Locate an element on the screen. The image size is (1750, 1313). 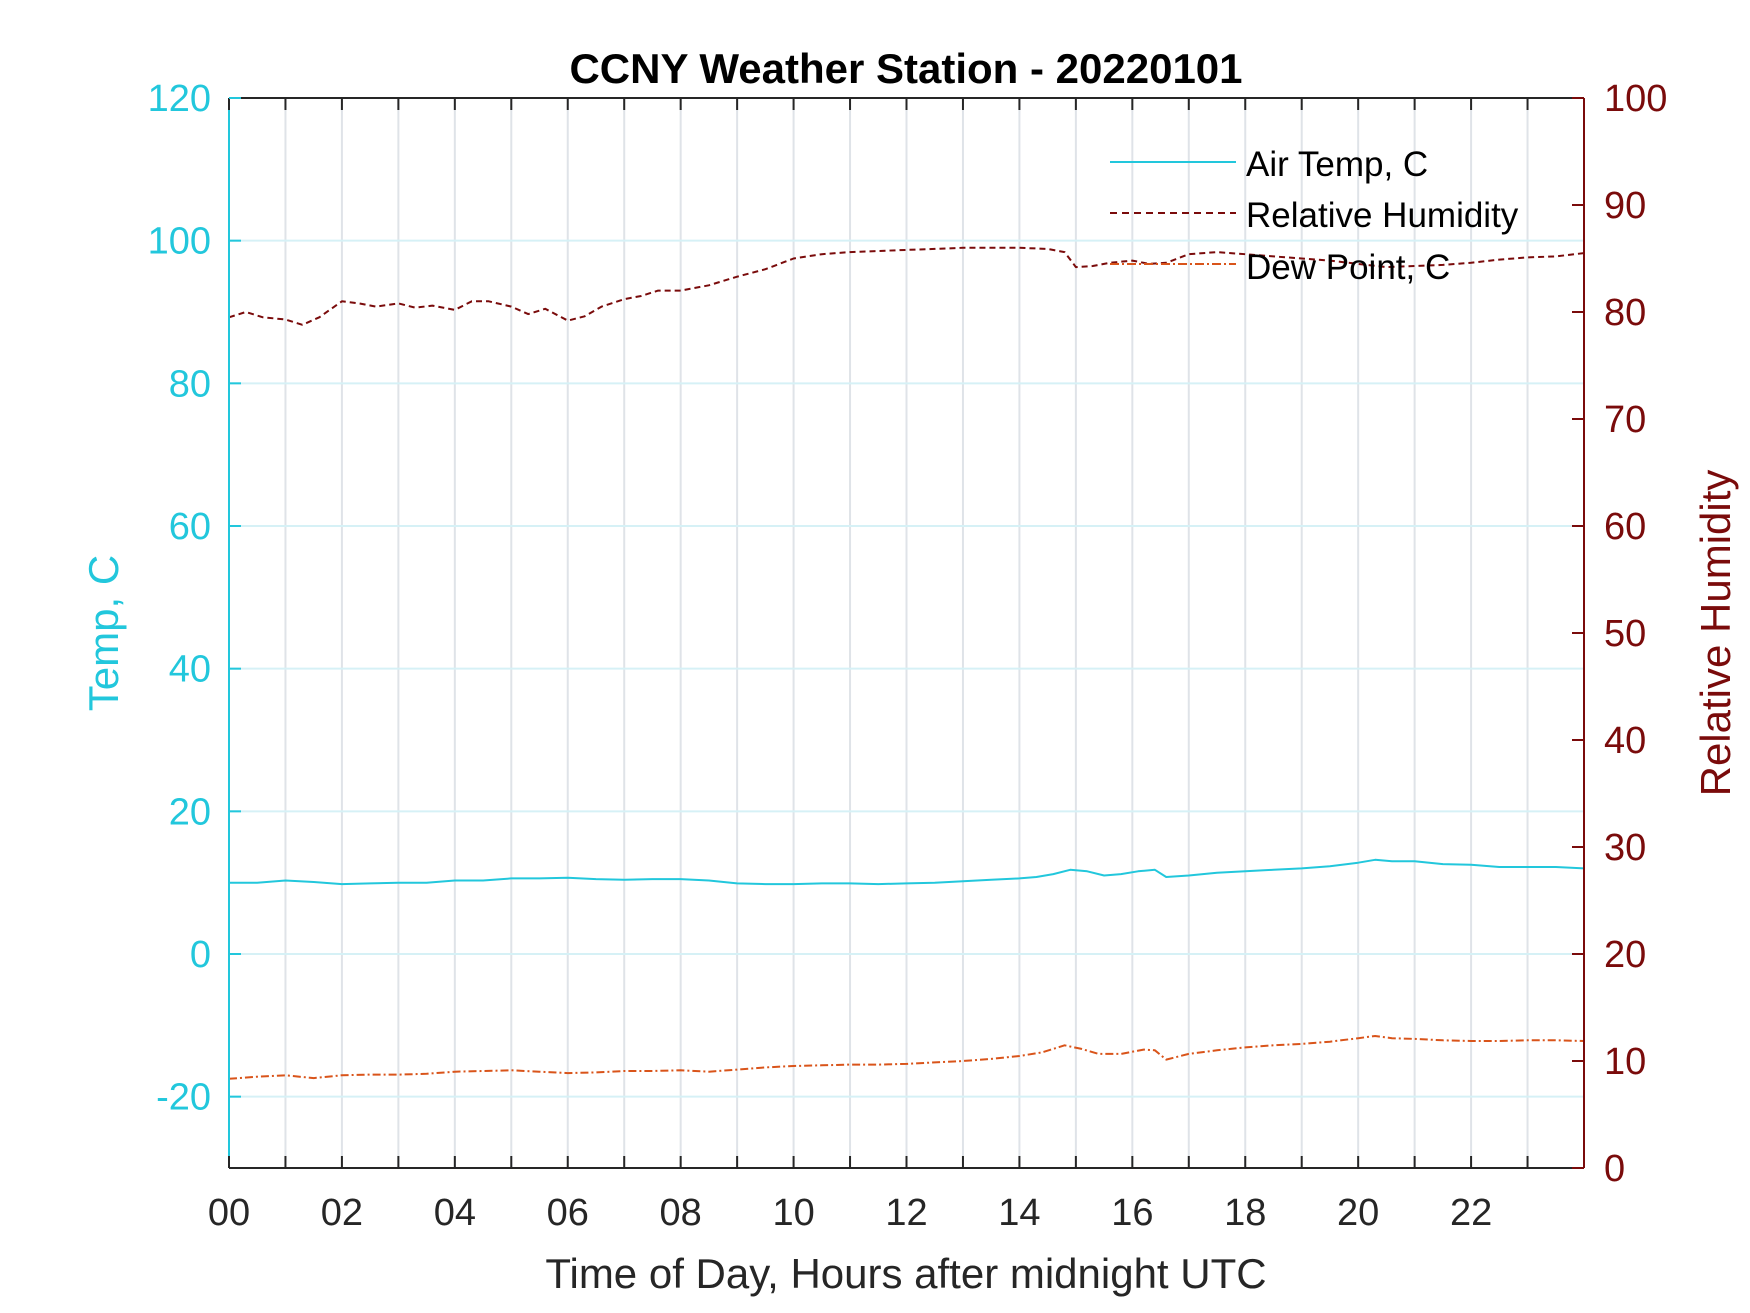
chart-title: CCNY Weather Station - 20220101 is located at coordinates (905, 68).